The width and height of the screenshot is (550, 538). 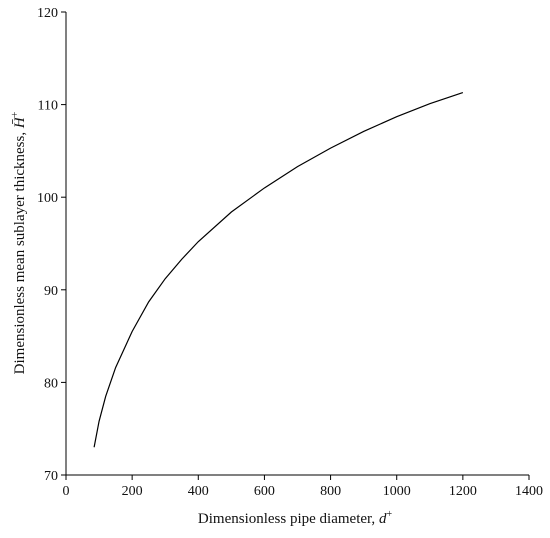 What do you see at coordinates (330, 491) in the screenshot?
I see `x-tick-label: 800` at bounding box center [330, 491].